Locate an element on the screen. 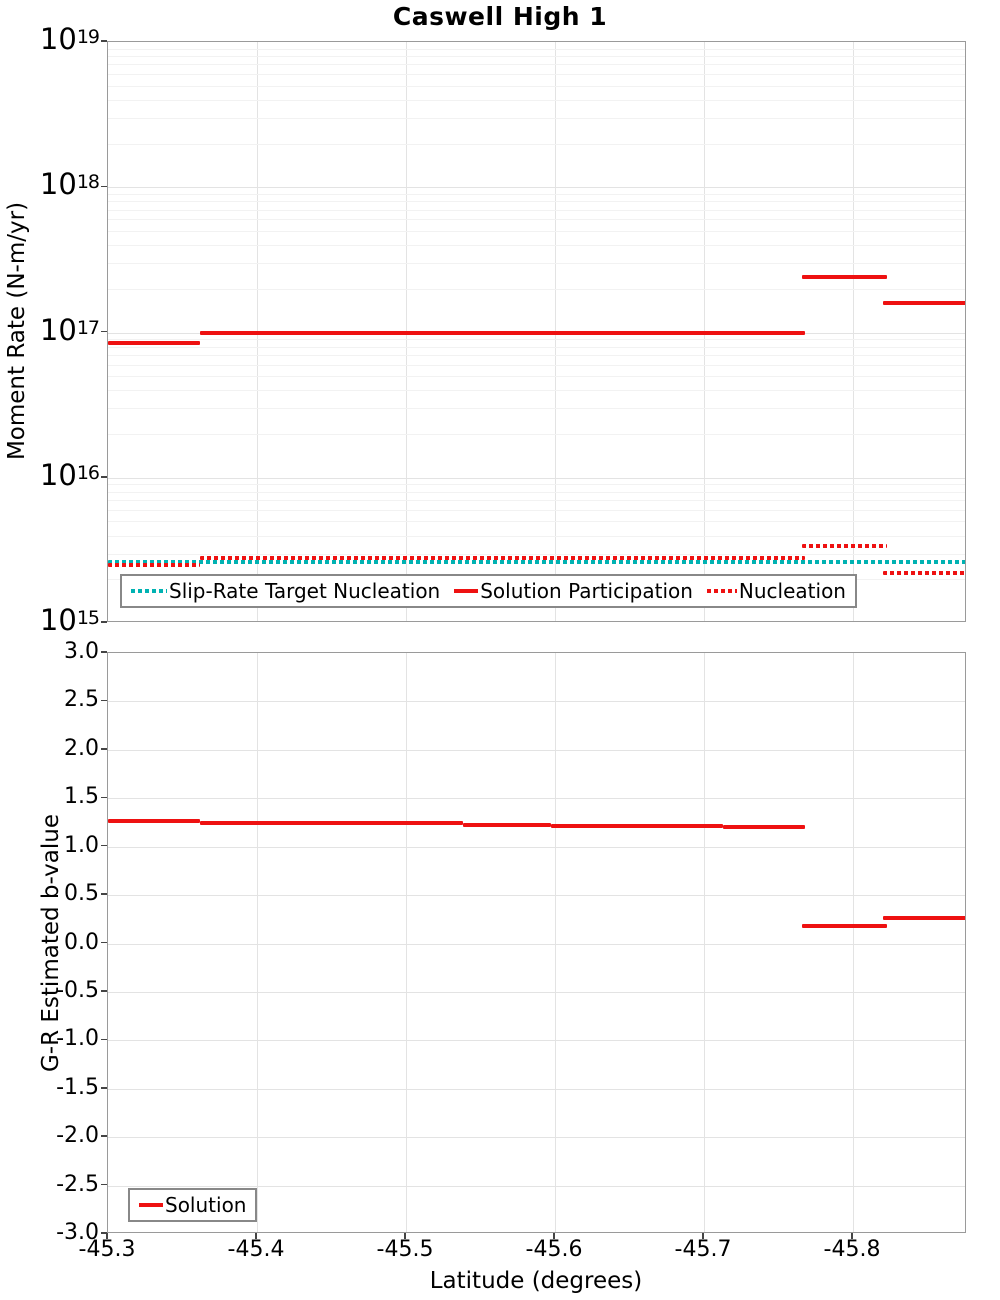  legend-label: Solution is located at coordinates (206, 1205).